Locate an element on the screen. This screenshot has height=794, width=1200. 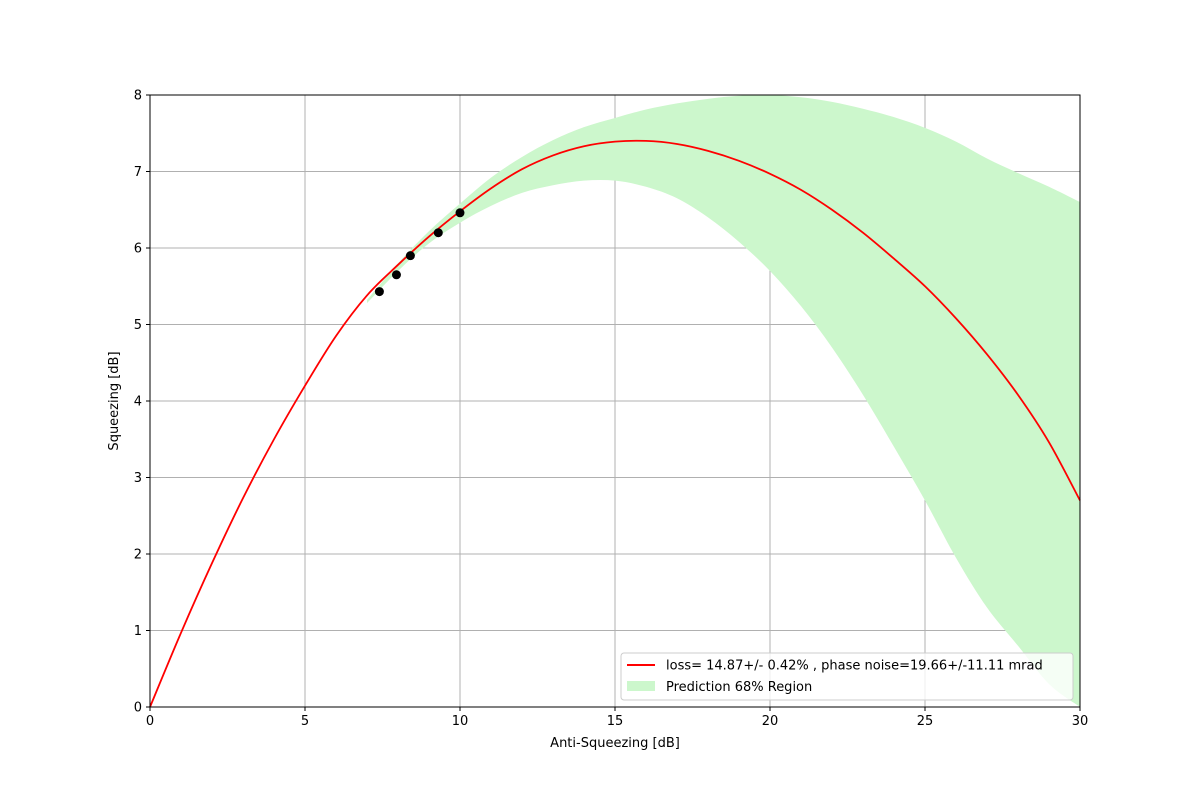
legend-box is located at coordinates (847, 676).